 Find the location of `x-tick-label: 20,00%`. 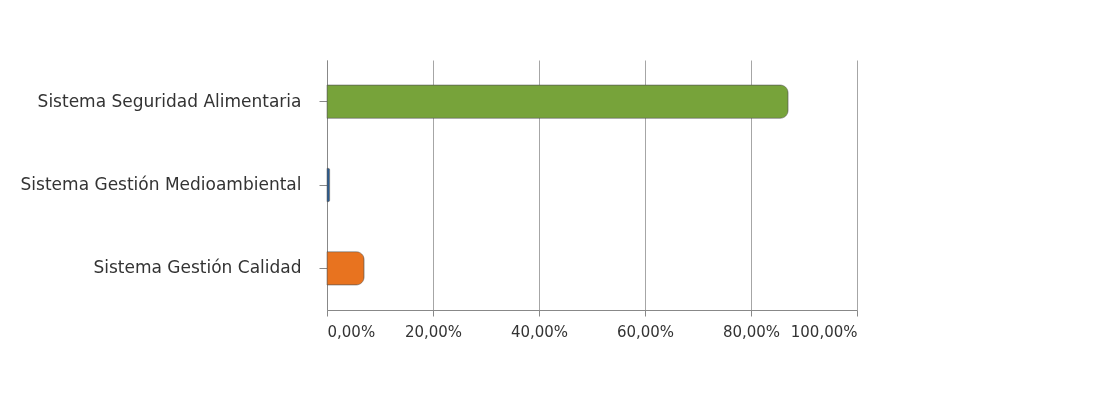

x-tick-label: 20,00% is located at coordinates (433, 331).